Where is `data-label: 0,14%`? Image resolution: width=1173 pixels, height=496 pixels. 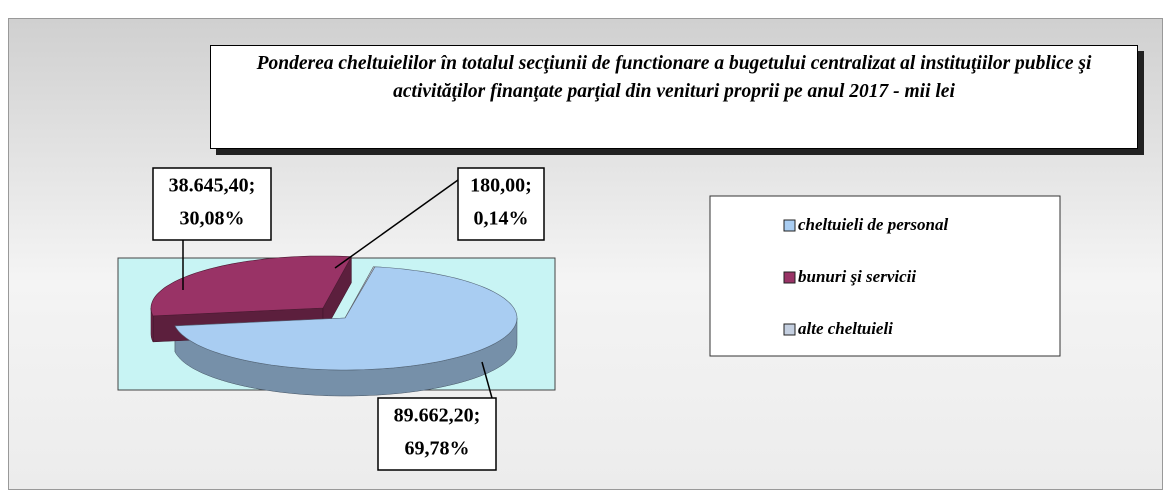
data-label: 0,14% is located at coordinates (501, 219).